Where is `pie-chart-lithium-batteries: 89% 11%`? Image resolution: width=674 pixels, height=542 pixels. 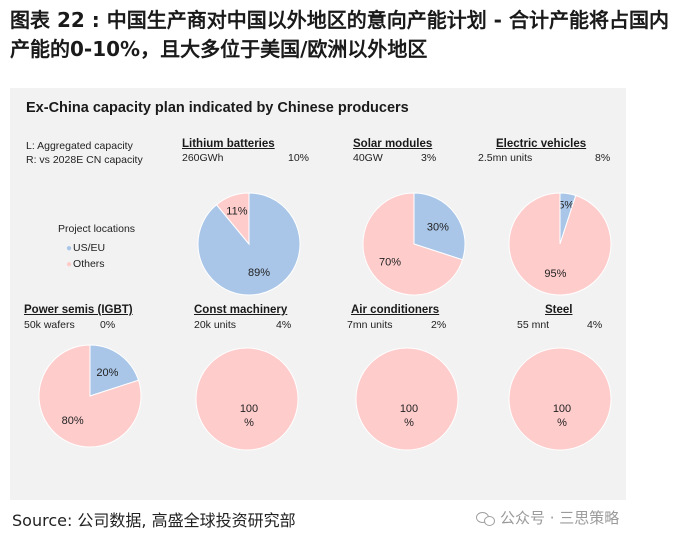 pie-chart-lithium-batteries: 89% 11% is located at coordinates (249, 244).